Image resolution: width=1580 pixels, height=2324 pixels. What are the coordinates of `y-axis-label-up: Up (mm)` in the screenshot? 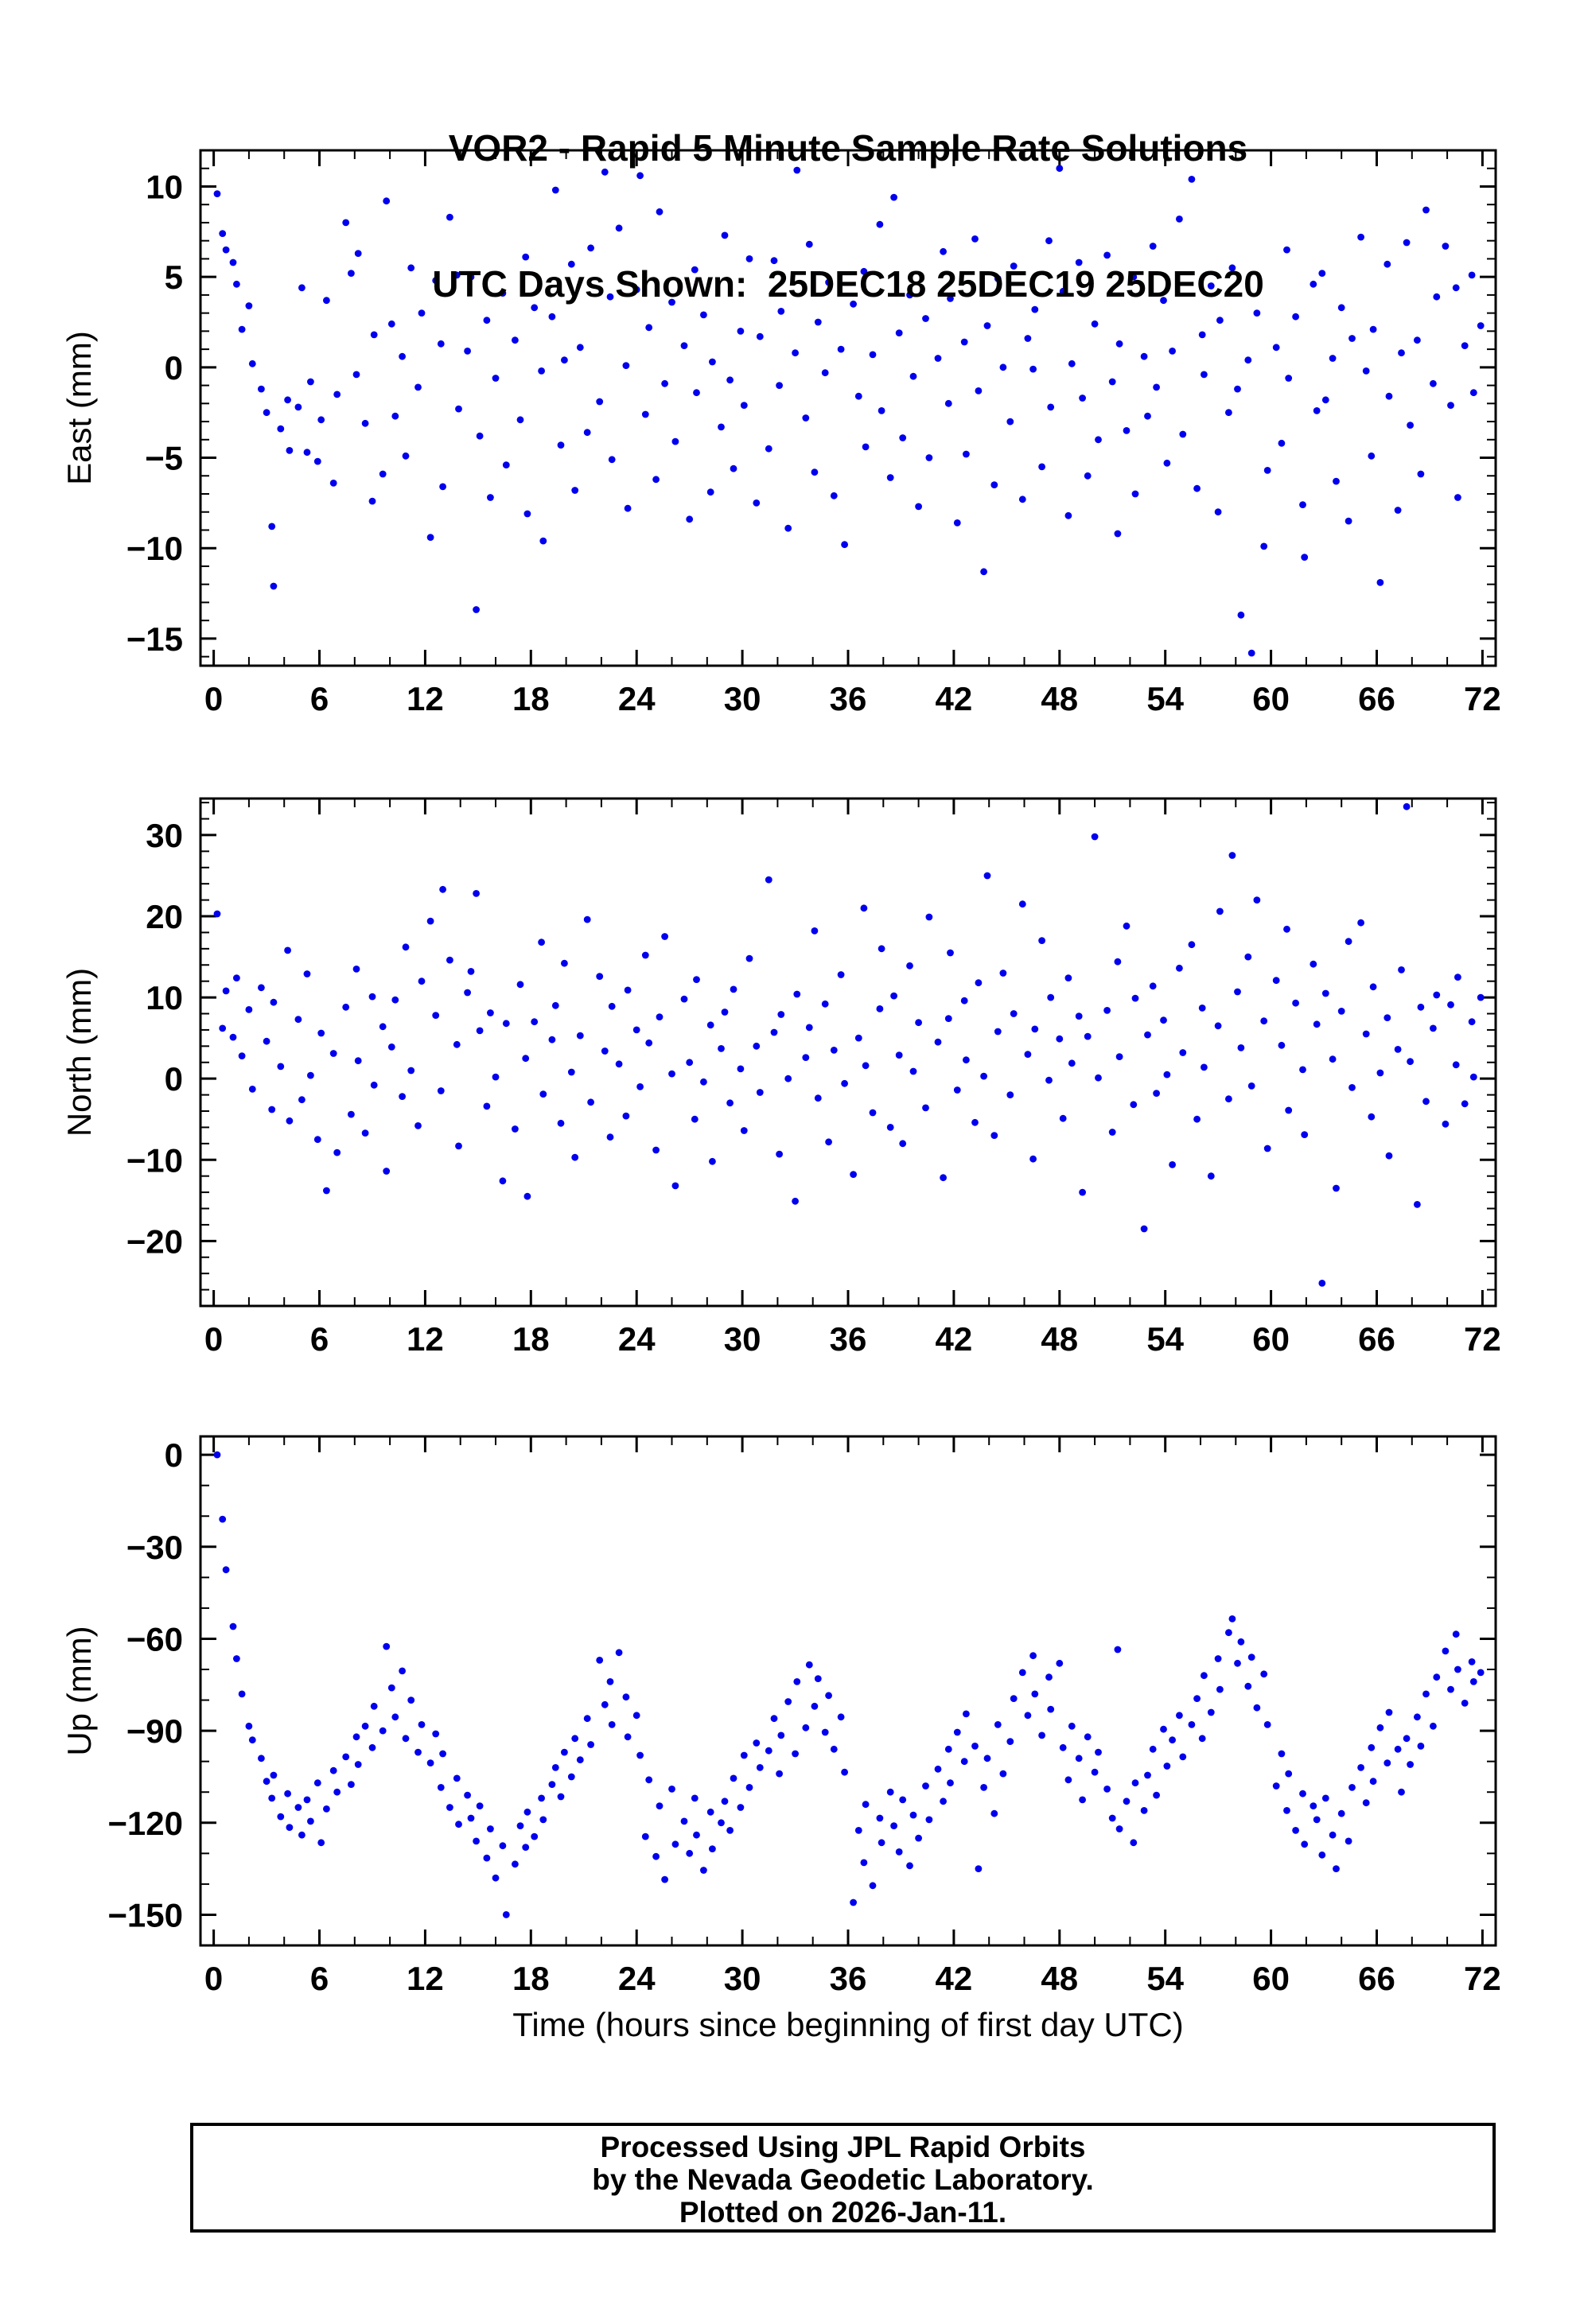 It's located at (79, 1691).